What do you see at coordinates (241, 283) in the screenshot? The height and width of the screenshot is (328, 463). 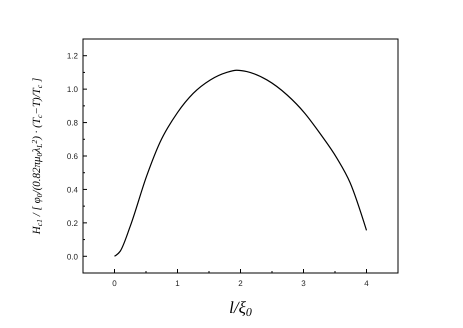 I see `x-tick-label: 2` at bounding box center [241, 283].